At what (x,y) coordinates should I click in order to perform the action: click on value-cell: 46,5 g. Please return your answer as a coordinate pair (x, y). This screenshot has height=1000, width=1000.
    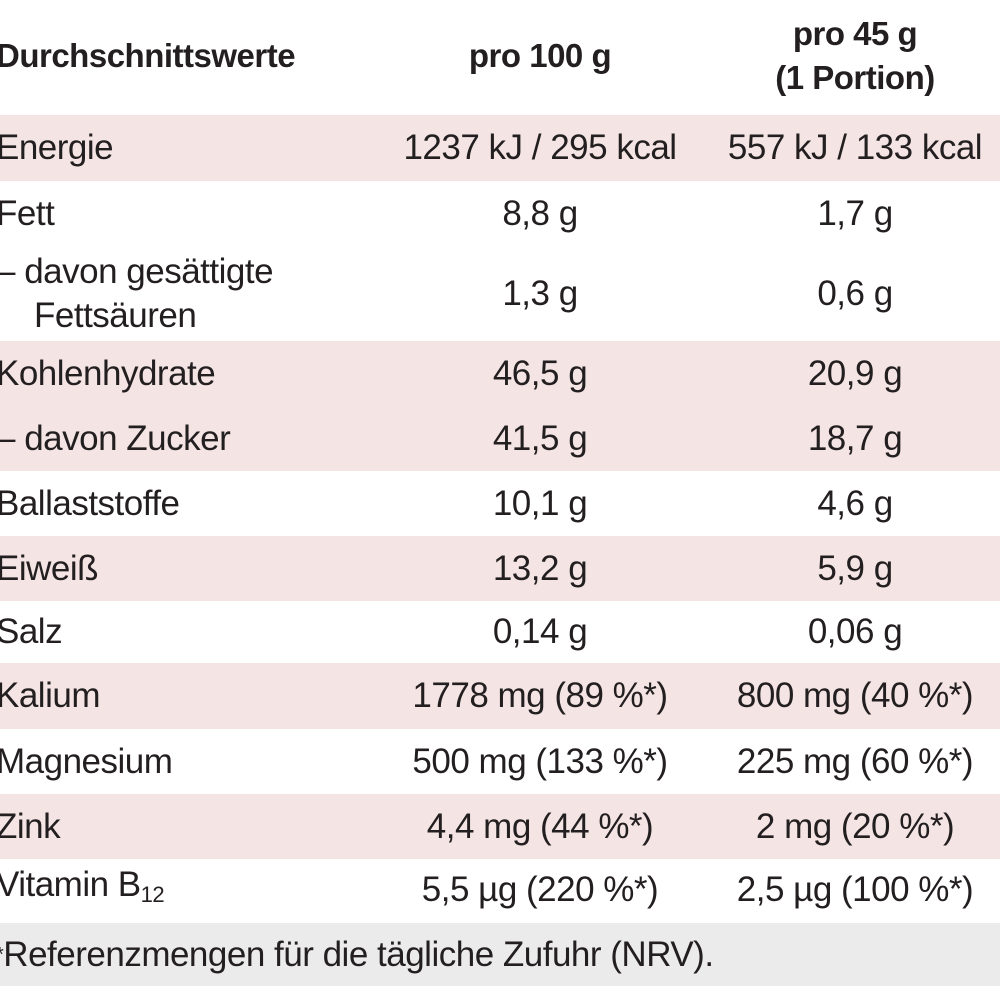
    Looking at the image, I should click on (540, 373).